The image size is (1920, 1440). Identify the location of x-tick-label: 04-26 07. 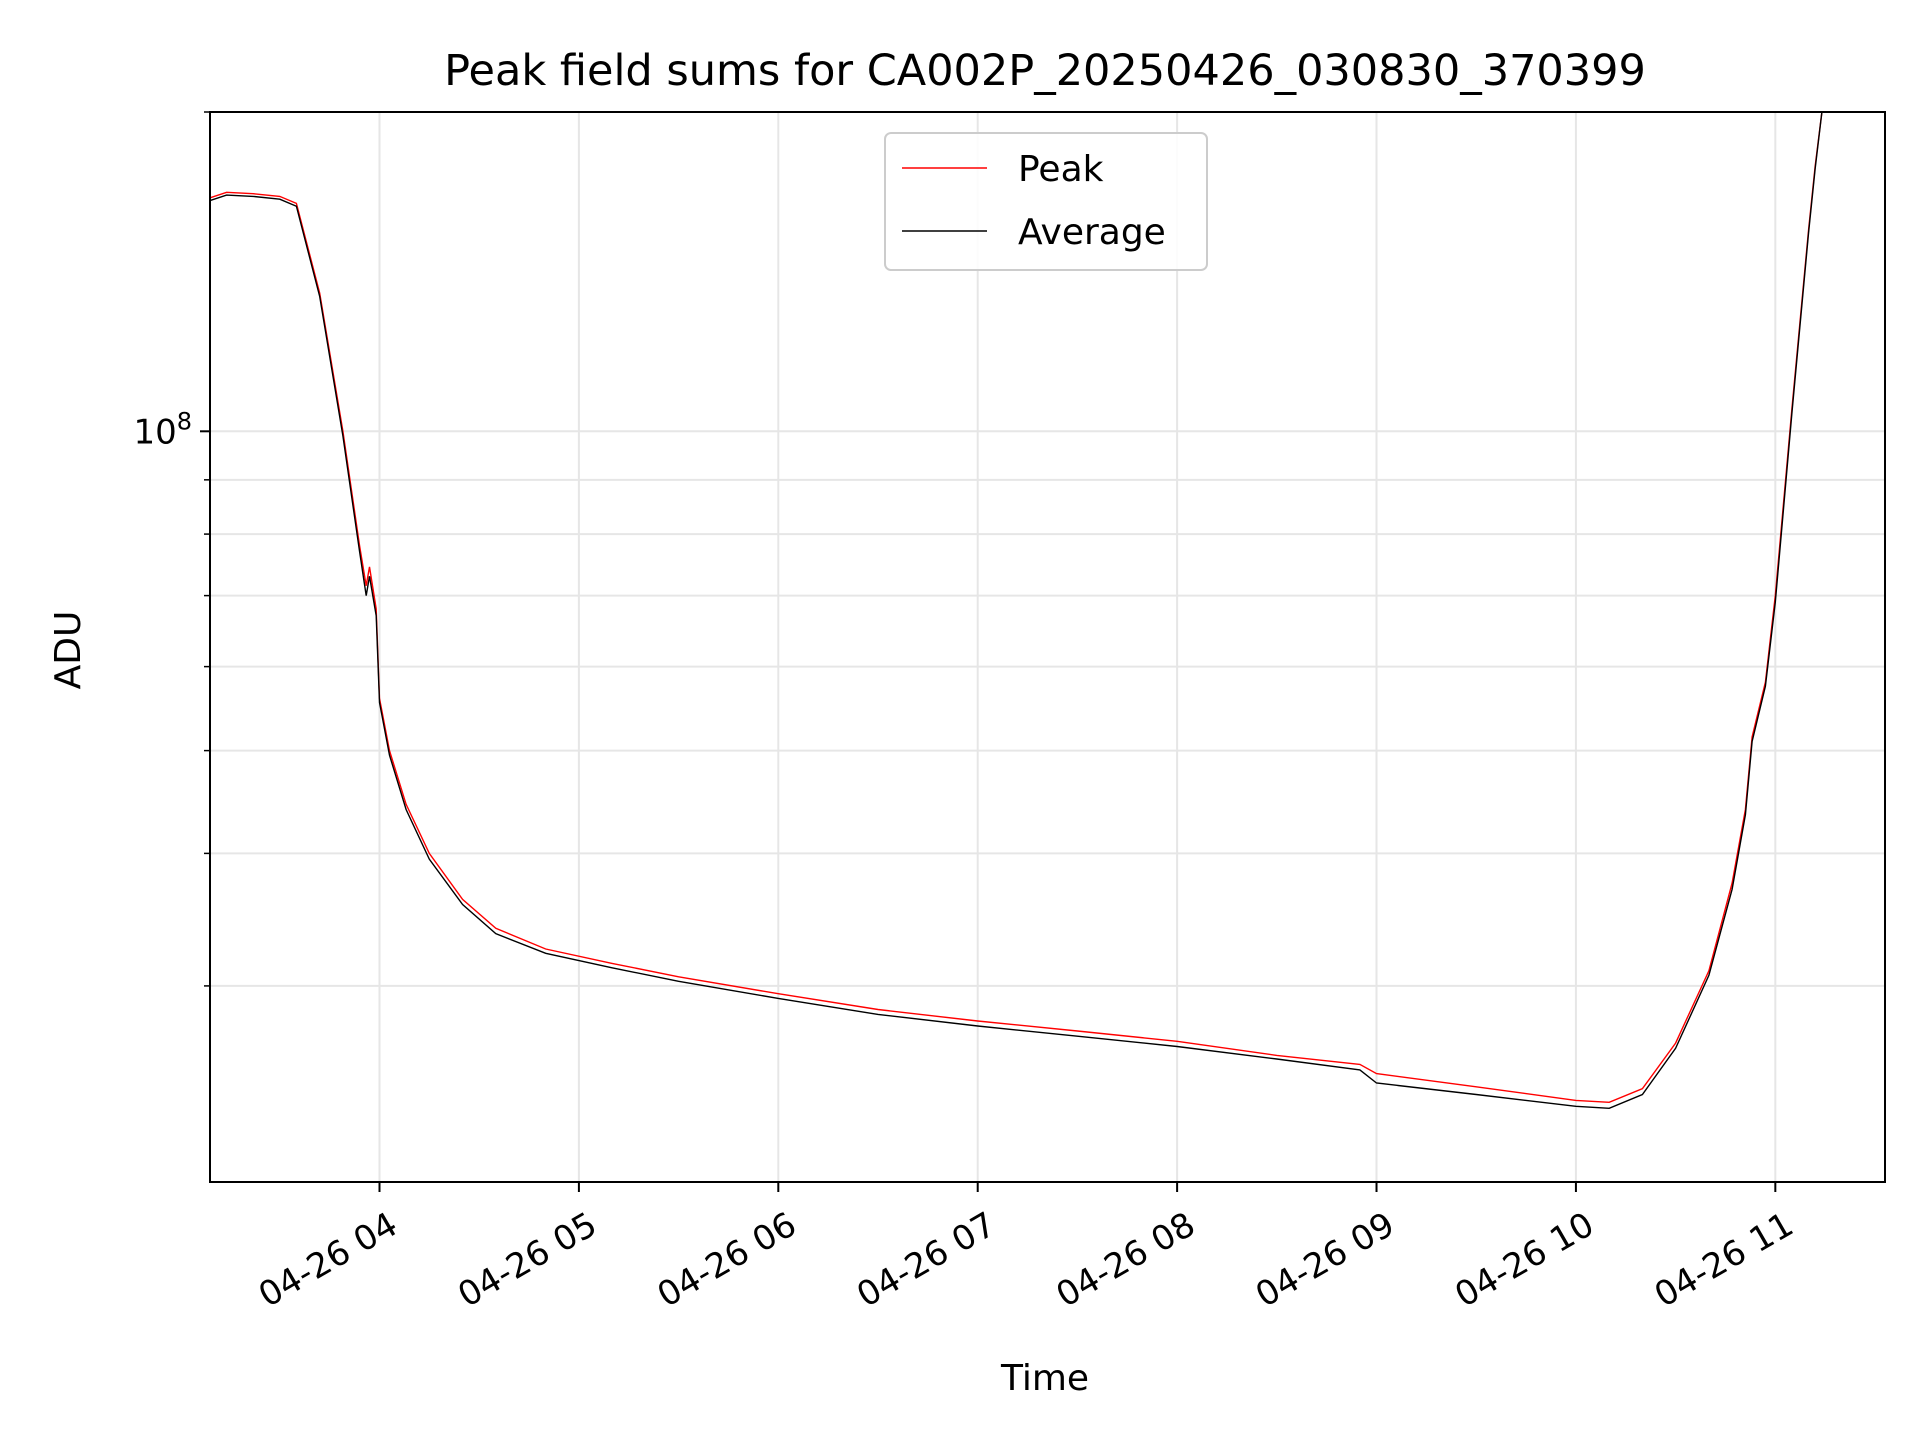
(926, 1260).